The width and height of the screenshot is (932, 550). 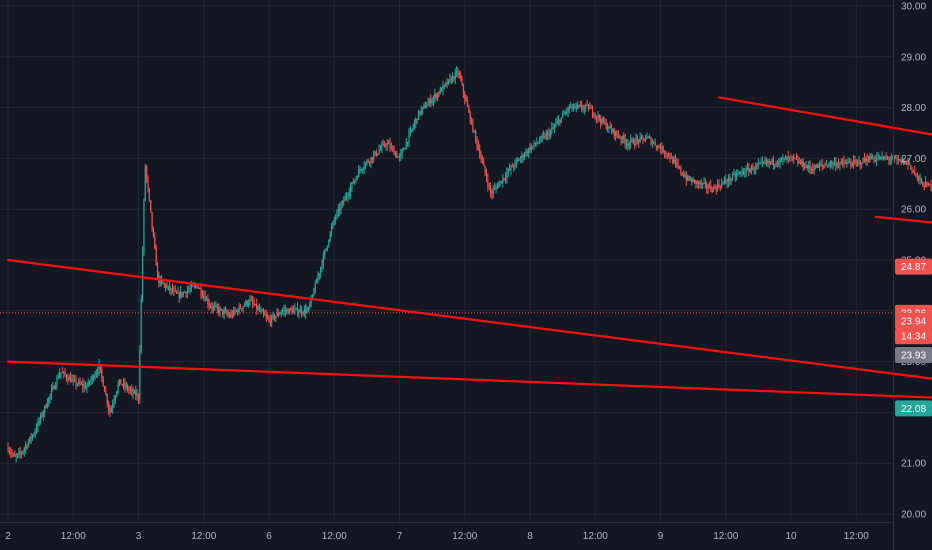 What do you see at coordinates (913, 108) in the screenshot?
I see `y-tick-label: 28.00` at bounding box center [913, 108].